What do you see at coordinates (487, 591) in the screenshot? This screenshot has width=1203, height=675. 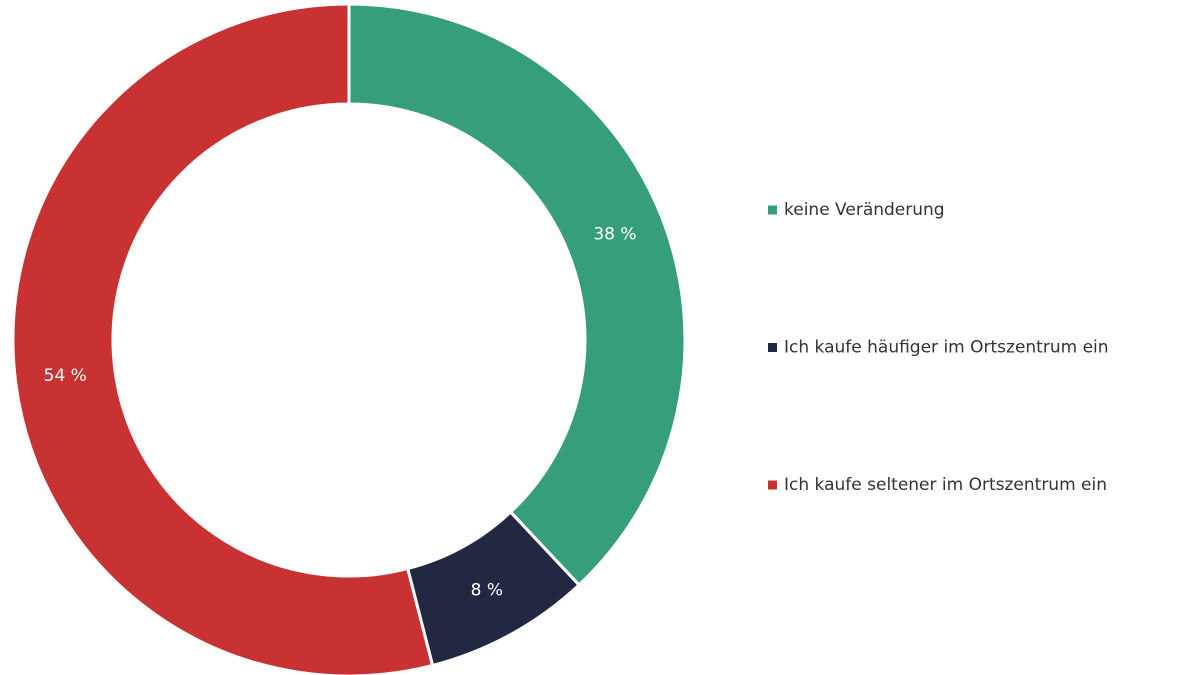 I see `value-label: 8 %` at bounding box center [487, 591].